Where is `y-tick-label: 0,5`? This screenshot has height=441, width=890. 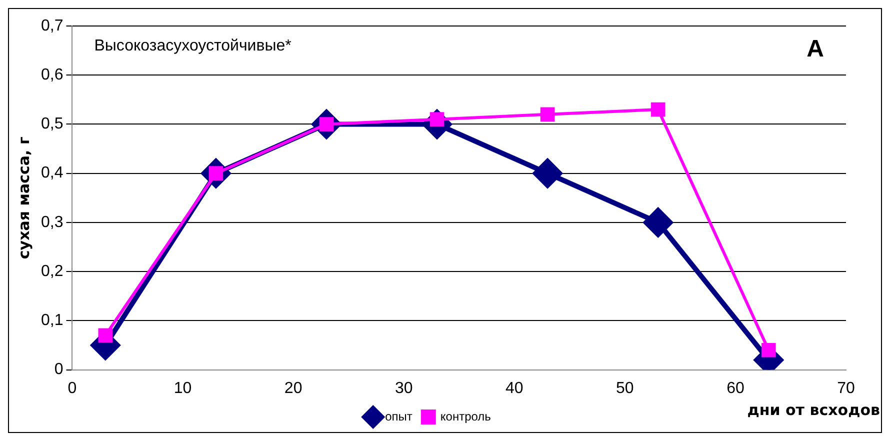 y-tick-label: 0,5 is located at coordinates (52, 124).